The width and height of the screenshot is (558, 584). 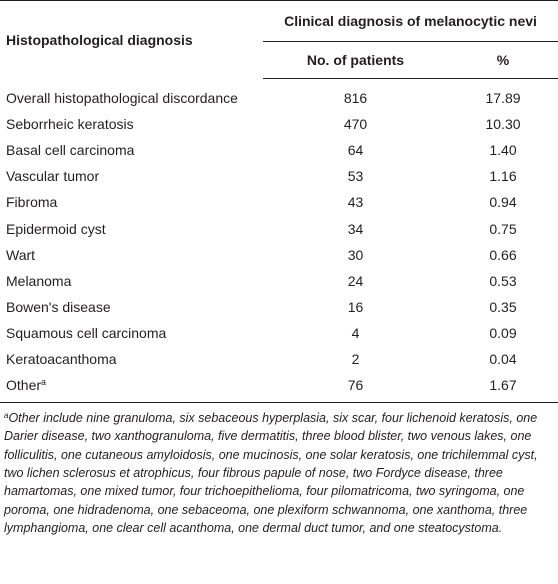 I want to click on row-patient-count: 76, so click(x=355, y=388).